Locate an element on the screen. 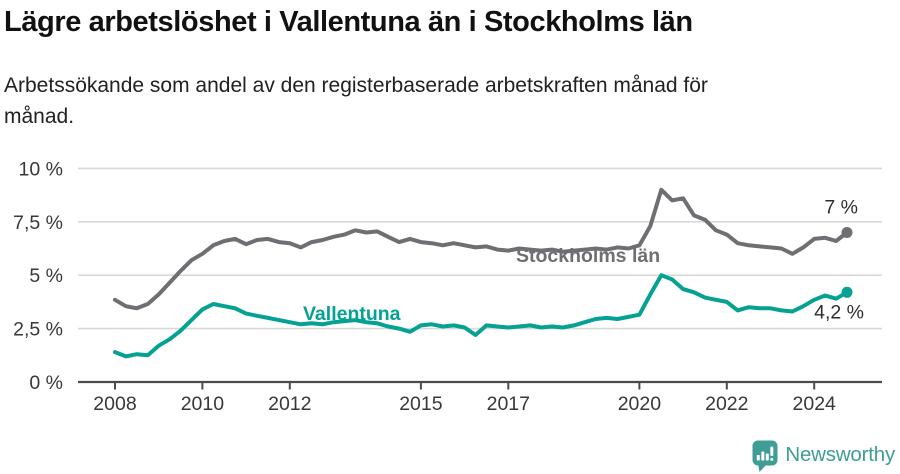  x-tick-label: 2008 is located at coordinates (114, 404).